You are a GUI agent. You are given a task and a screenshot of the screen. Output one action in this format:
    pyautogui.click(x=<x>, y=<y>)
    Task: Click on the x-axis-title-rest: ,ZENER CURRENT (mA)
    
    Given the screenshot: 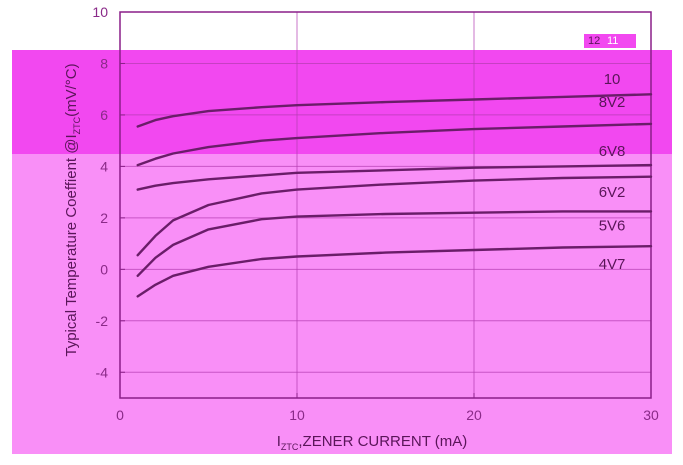 What is the action you would take?
    pyautogui.click(x=382, y=441)
    